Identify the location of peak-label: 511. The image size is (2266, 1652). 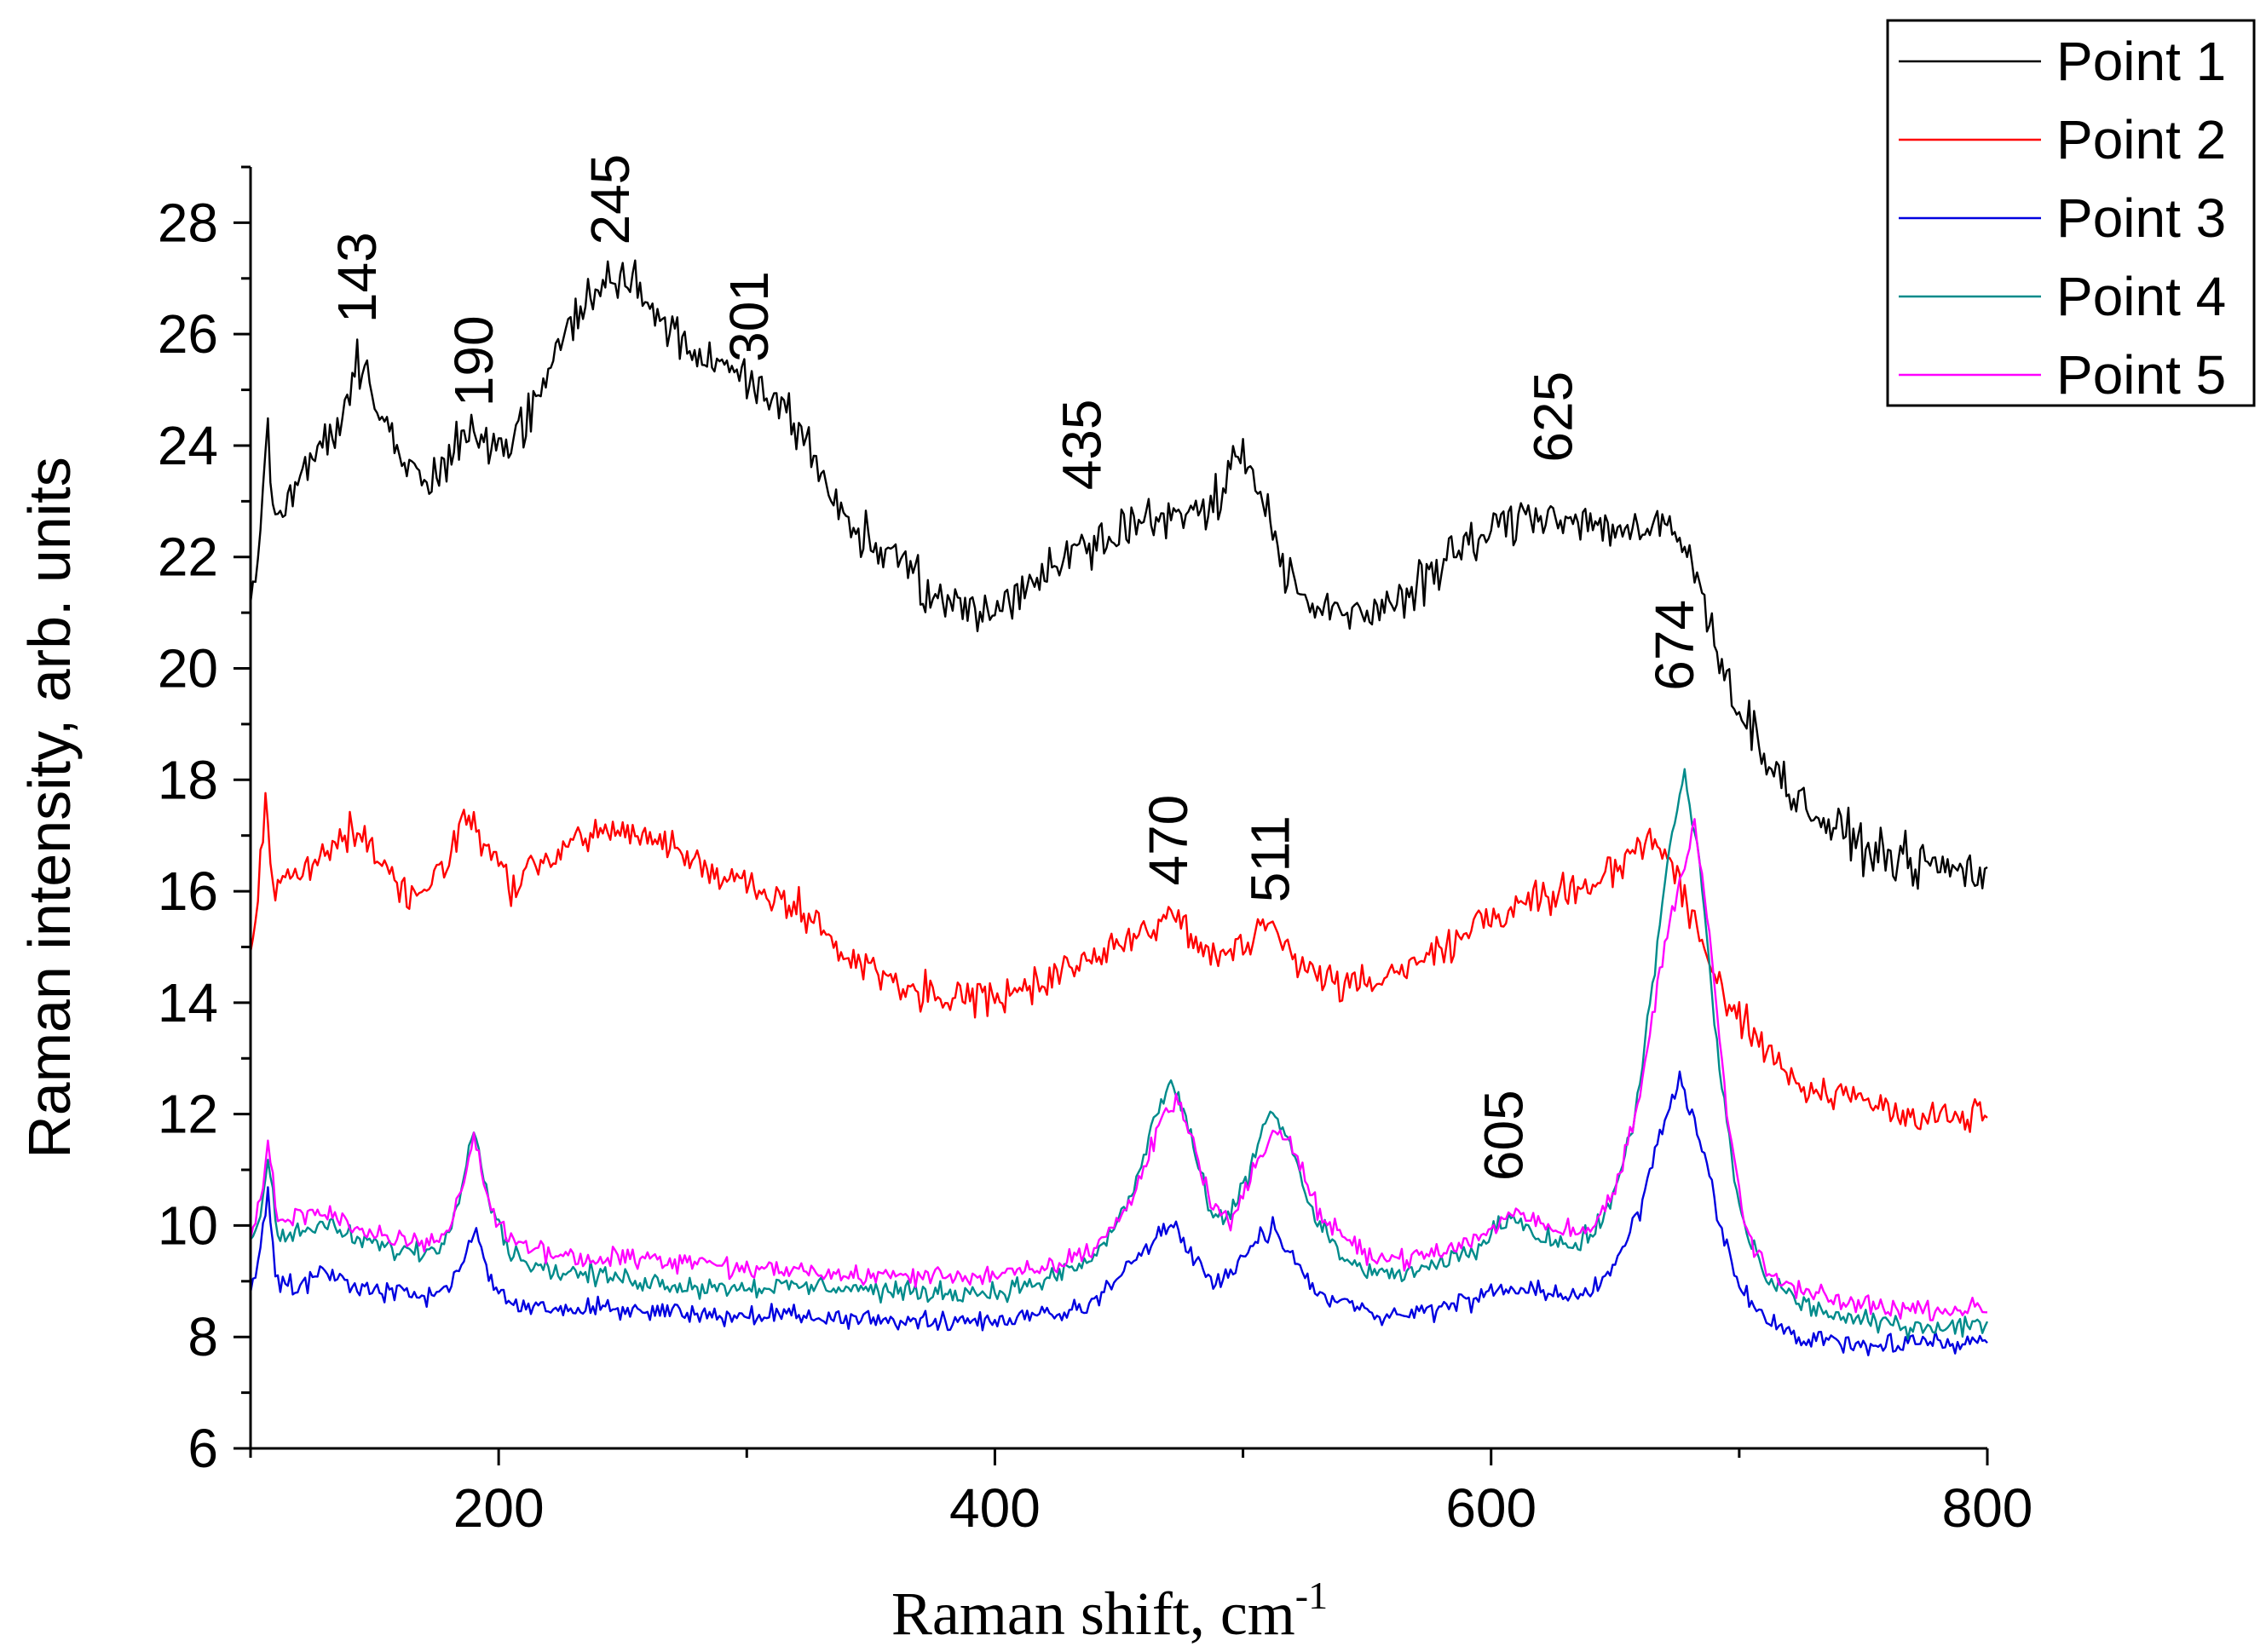
(1271, 858).